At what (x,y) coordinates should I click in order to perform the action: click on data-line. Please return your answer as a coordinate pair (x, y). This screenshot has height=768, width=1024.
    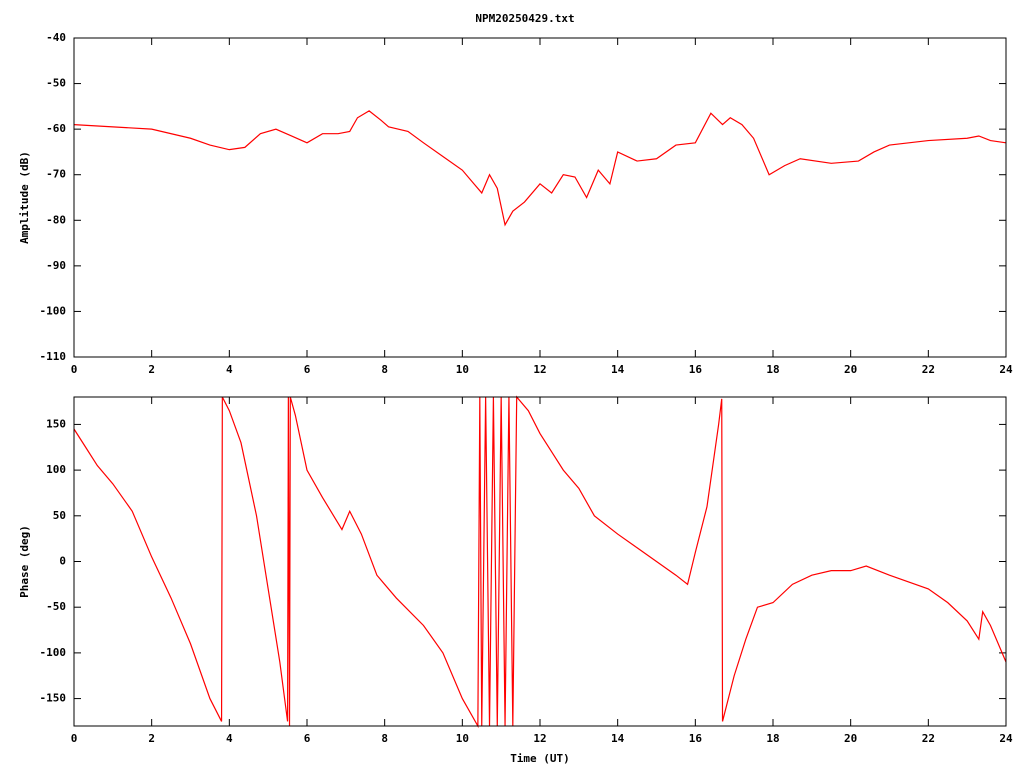
    Looking at the image, I should click on (540, 168).